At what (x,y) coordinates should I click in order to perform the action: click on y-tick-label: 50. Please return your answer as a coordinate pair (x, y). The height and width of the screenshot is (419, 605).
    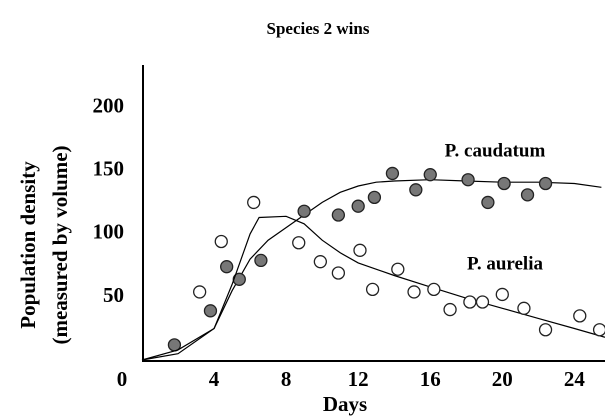
    Looking at the image, I should click on (113, 295).